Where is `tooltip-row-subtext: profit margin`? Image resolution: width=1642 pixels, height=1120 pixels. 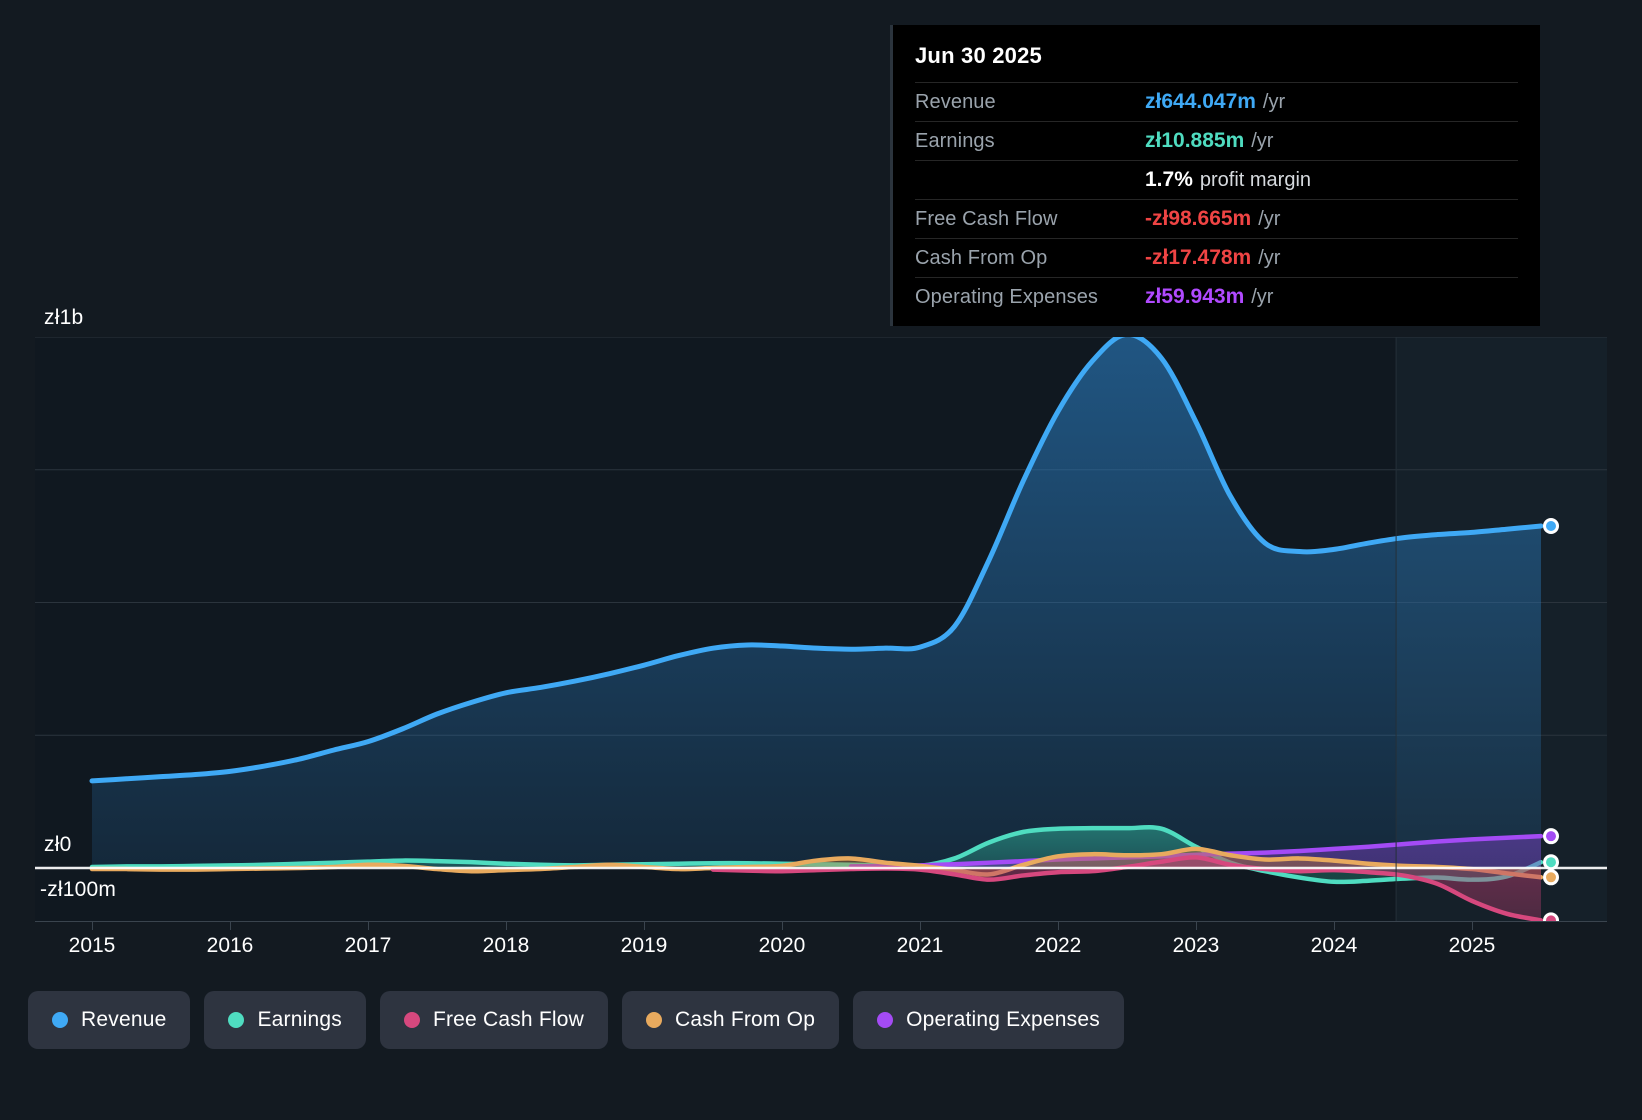 tooltip-row-subtext: profit margin is located at coordinates (1255, 180).